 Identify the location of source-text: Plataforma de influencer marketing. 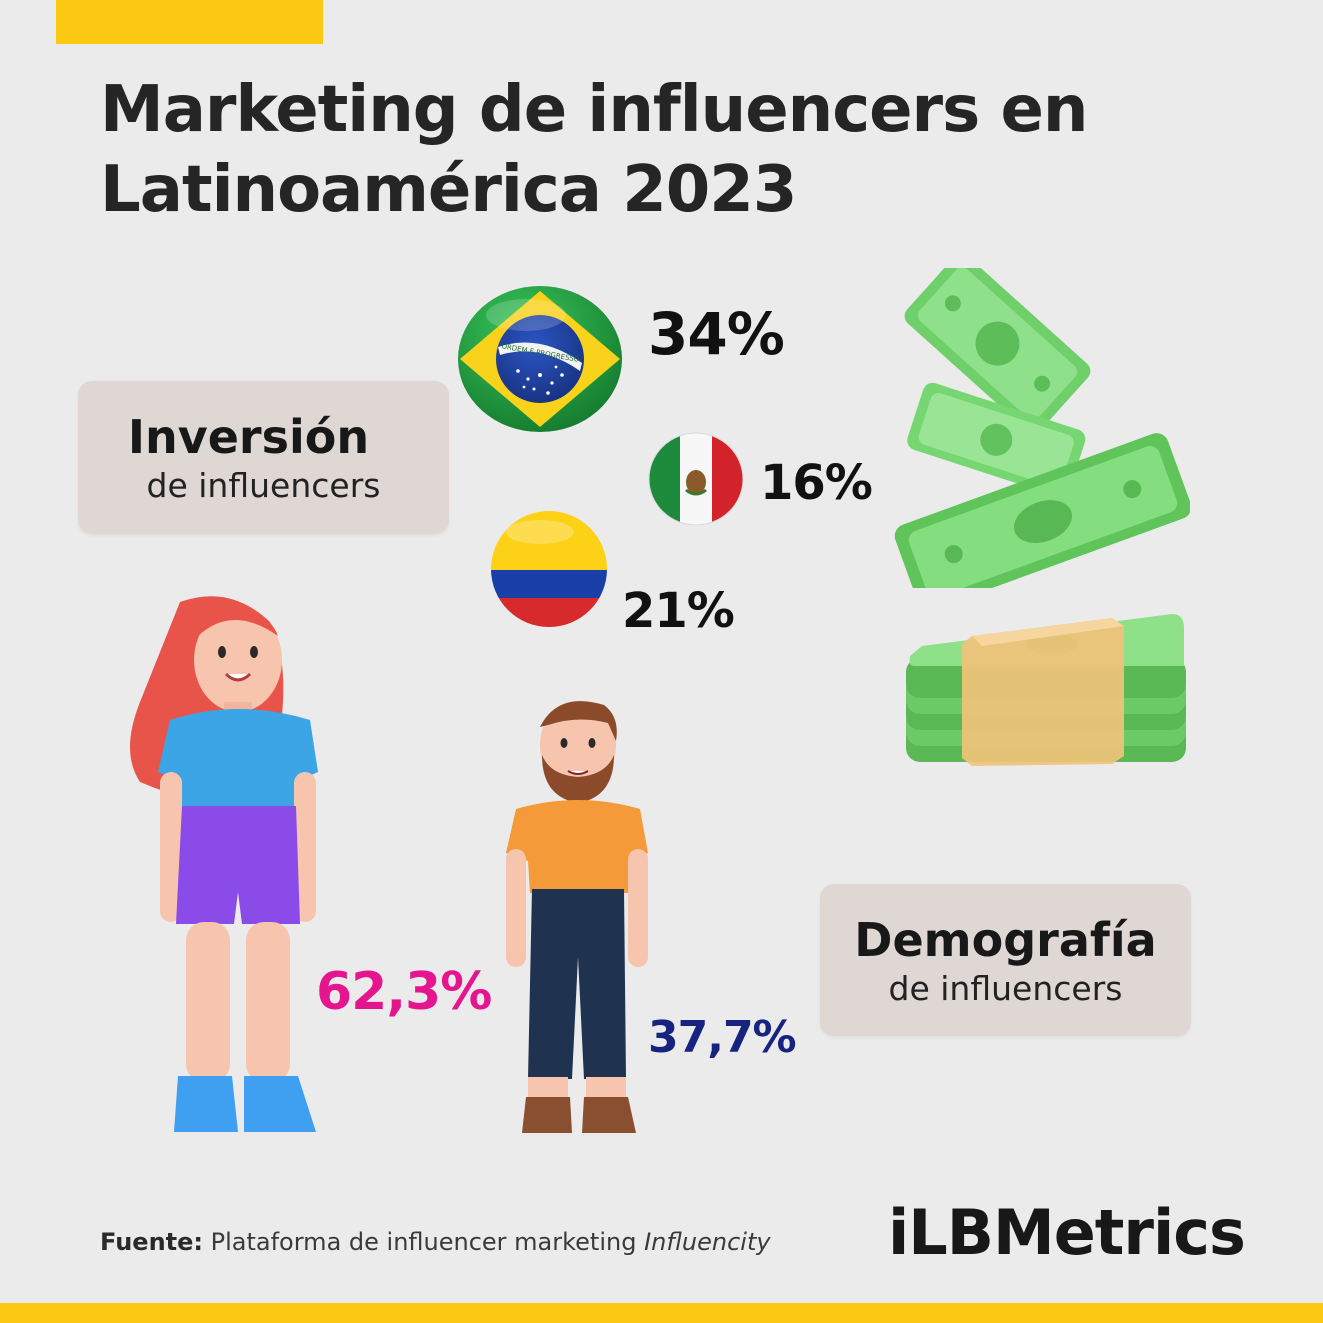
(423, 1242).